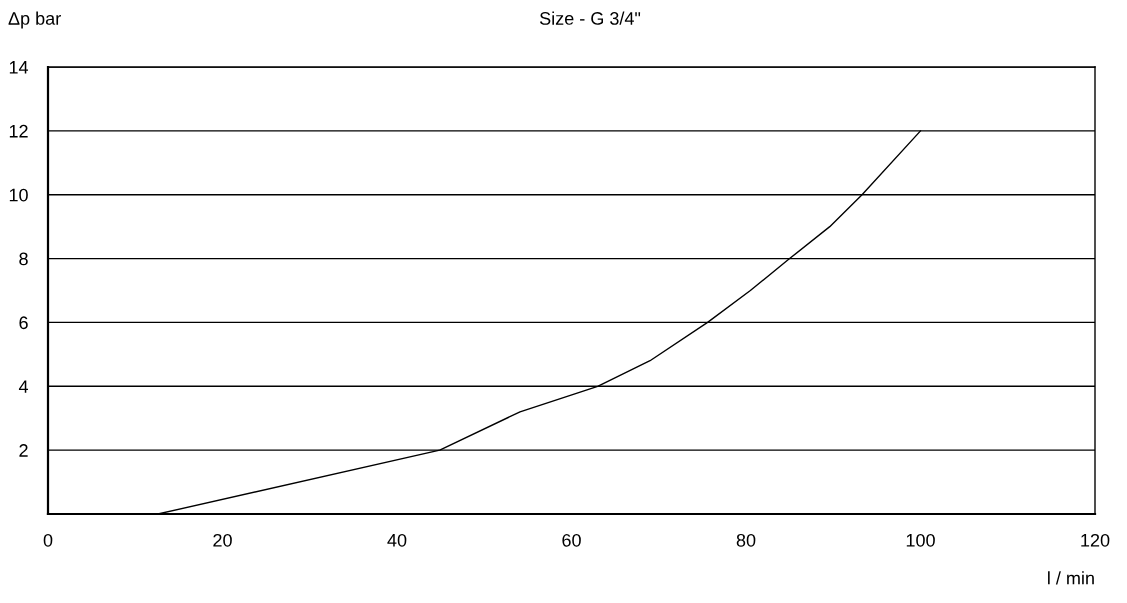 The height and width of the screenshot is (603, 1127). I want to click on x-tick-label: 40, so click(397, 540).